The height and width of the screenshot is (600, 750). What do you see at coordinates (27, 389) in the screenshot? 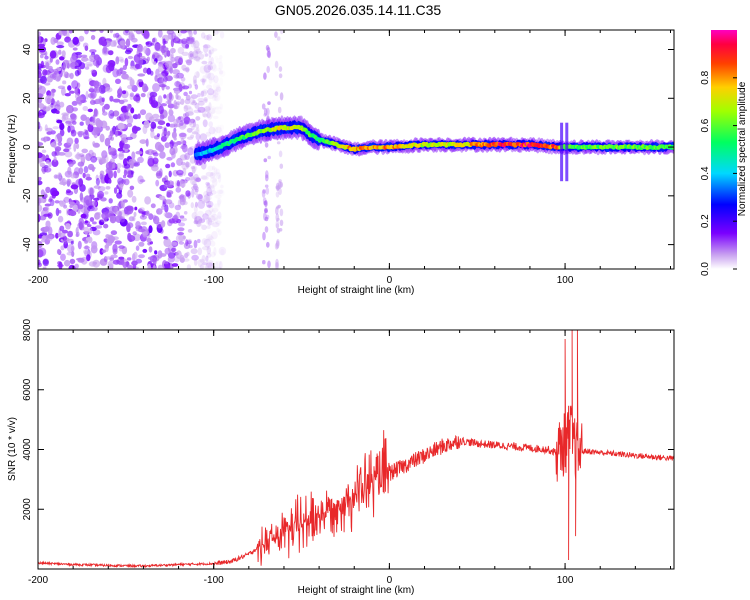
I see `snr-y-tick-label: 6000` at bounding box center [27, 389].